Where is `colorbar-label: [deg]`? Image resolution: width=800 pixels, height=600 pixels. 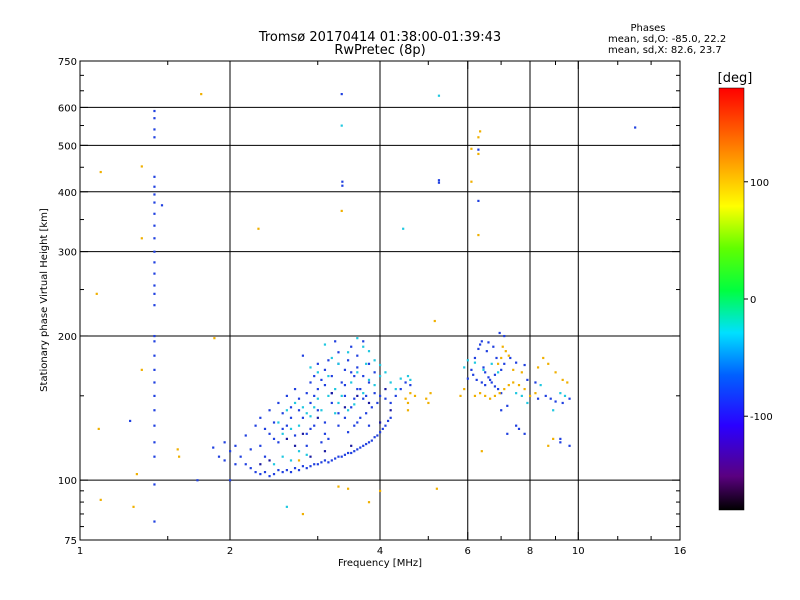 colorbar-label: [deg] is located at coordinates (735, 78).